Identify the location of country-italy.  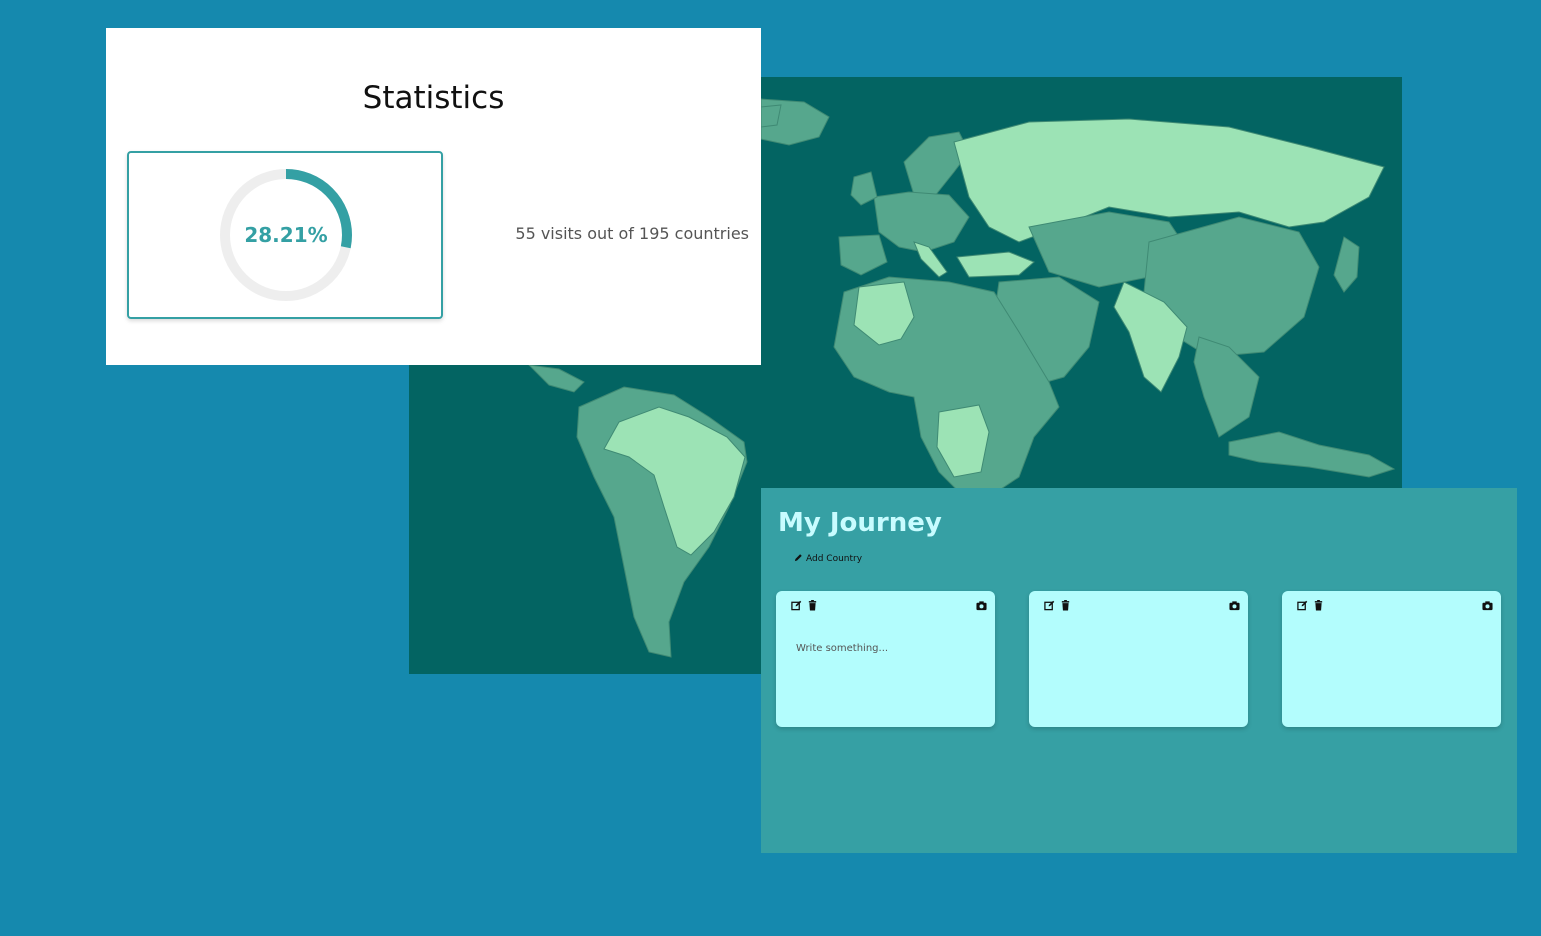
(930, 259).